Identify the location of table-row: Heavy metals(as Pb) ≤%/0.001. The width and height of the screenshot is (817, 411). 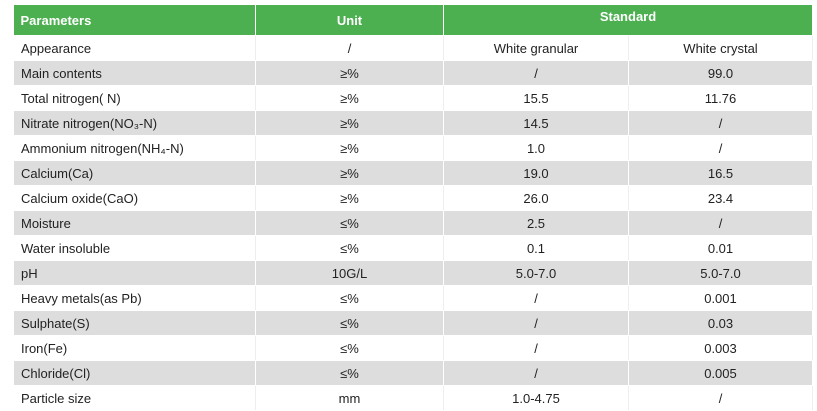
(413, 298).